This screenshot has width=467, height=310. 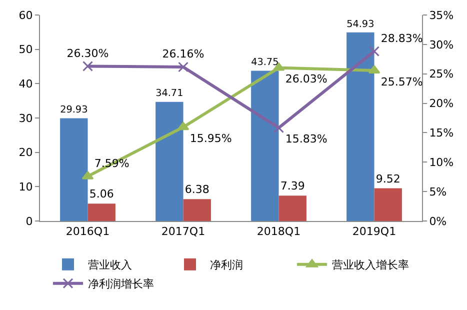 I want to click on x-tick-label: 2019Q1, so click(x=374, y=231).